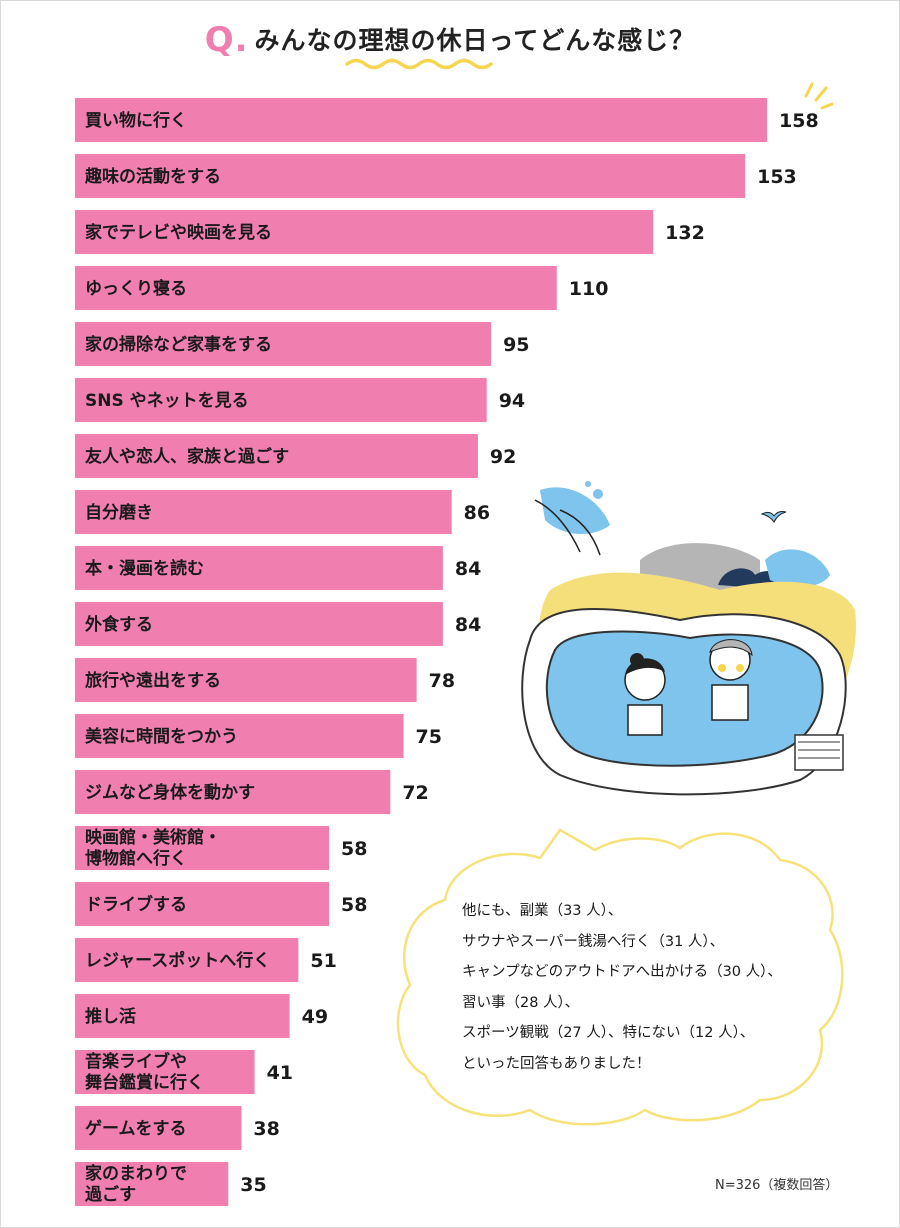 The image size is (900, 1228). What do you see at coordinates (110, 1194) in the screenshot?
I see `bar-label: 過ごす` at bounding box center [110, 1194].